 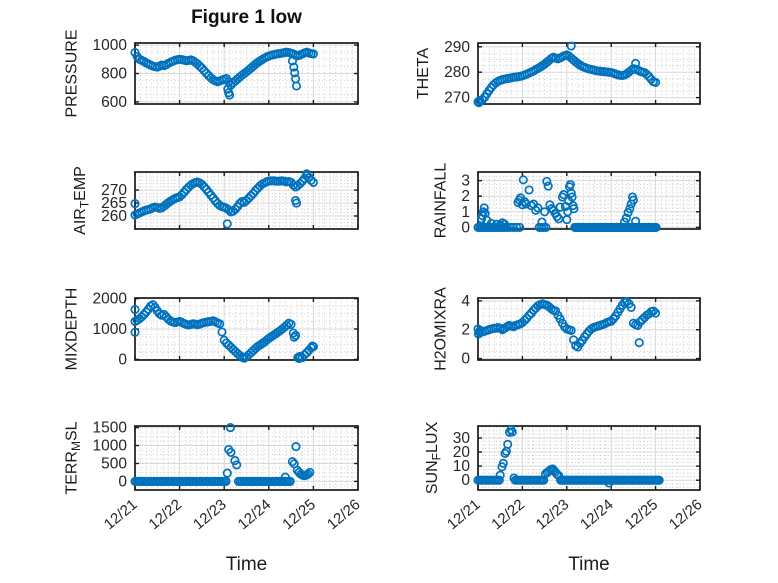 I want to click on subplot-pressure: 600 800 1000 PRESSURE, so click(x=211, y=73).